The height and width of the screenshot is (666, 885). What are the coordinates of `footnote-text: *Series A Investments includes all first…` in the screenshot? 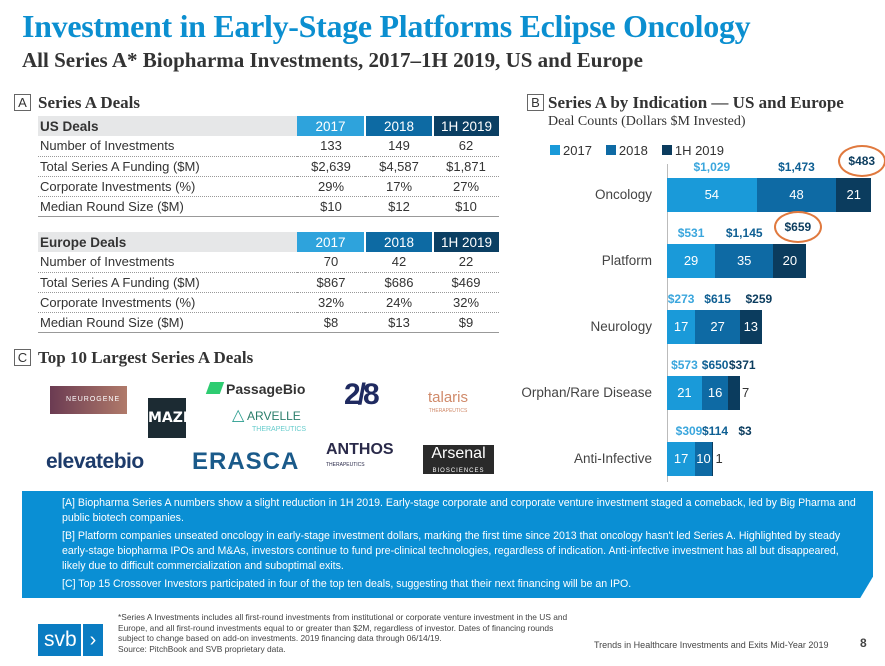 It's located at (343, 627).